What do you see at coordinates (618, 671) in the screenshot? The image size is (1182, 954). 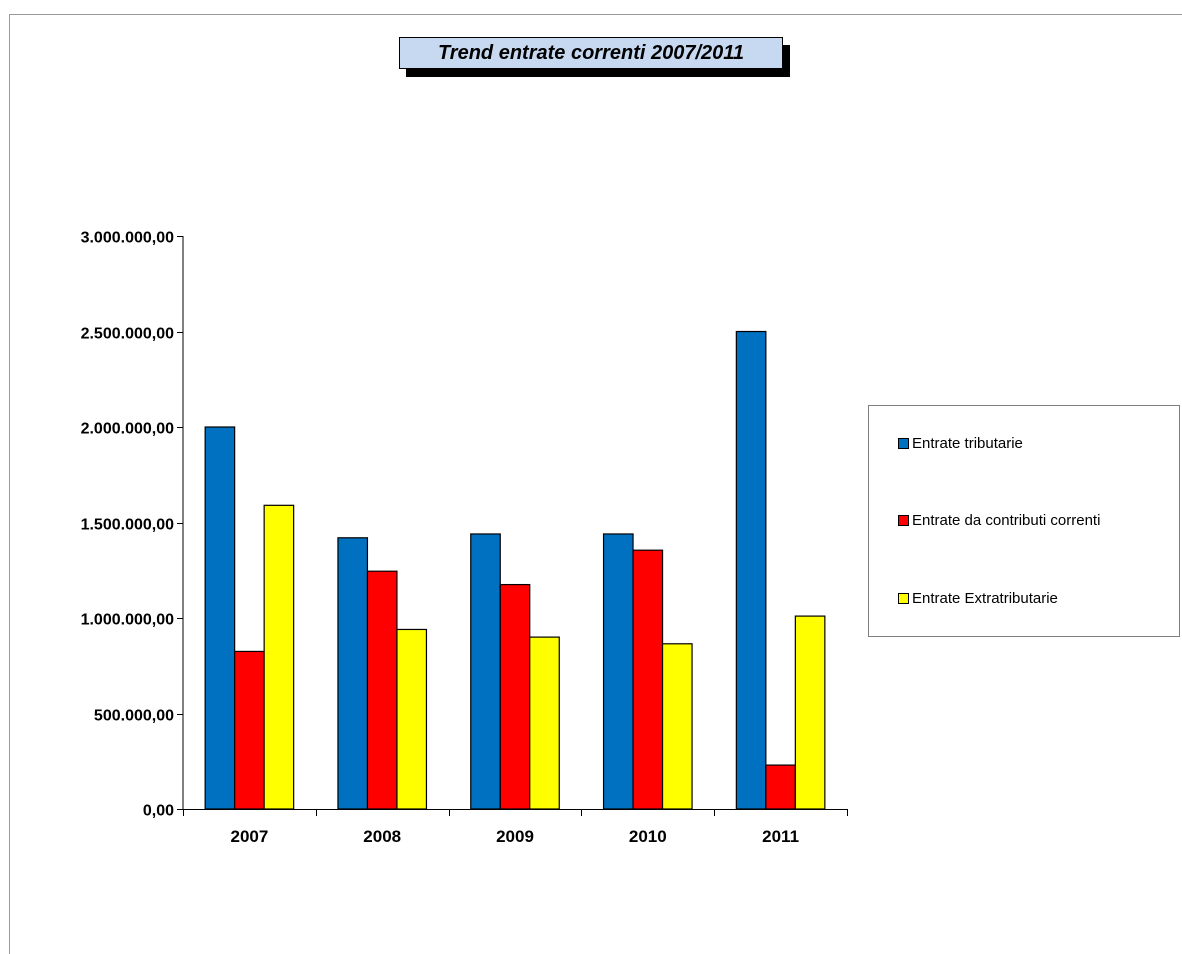 I see `bar-entrate-tributarie-2010` at bounding box center [618, 671].